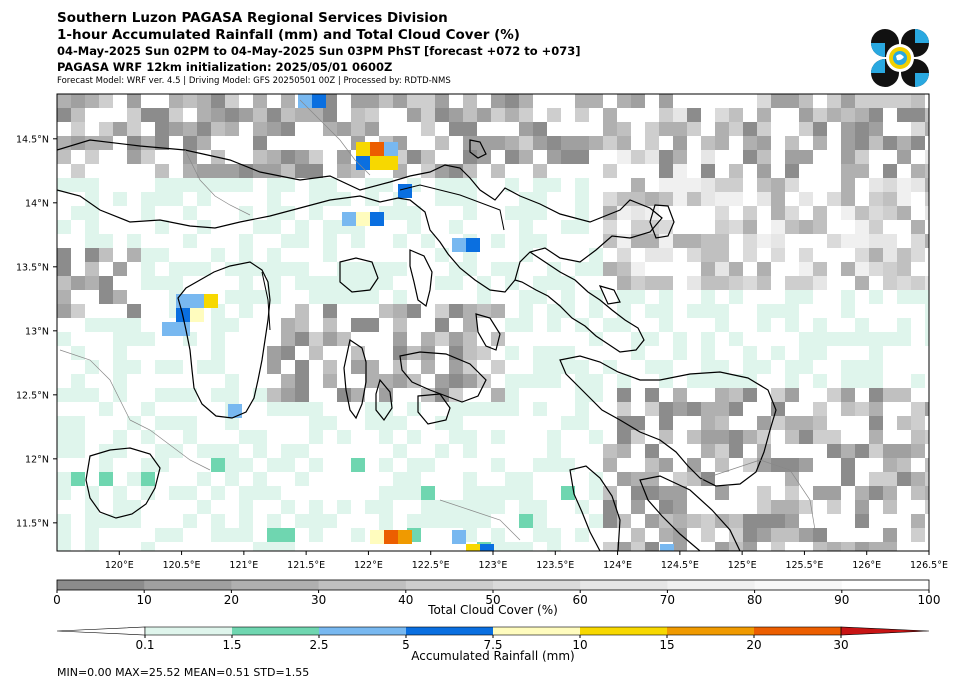 This screenshot has height=692, width=955. Describe the element at coordinates (144, 645) in the screenshot. I see `rain-colorbar-tick: 0.1` at that location.